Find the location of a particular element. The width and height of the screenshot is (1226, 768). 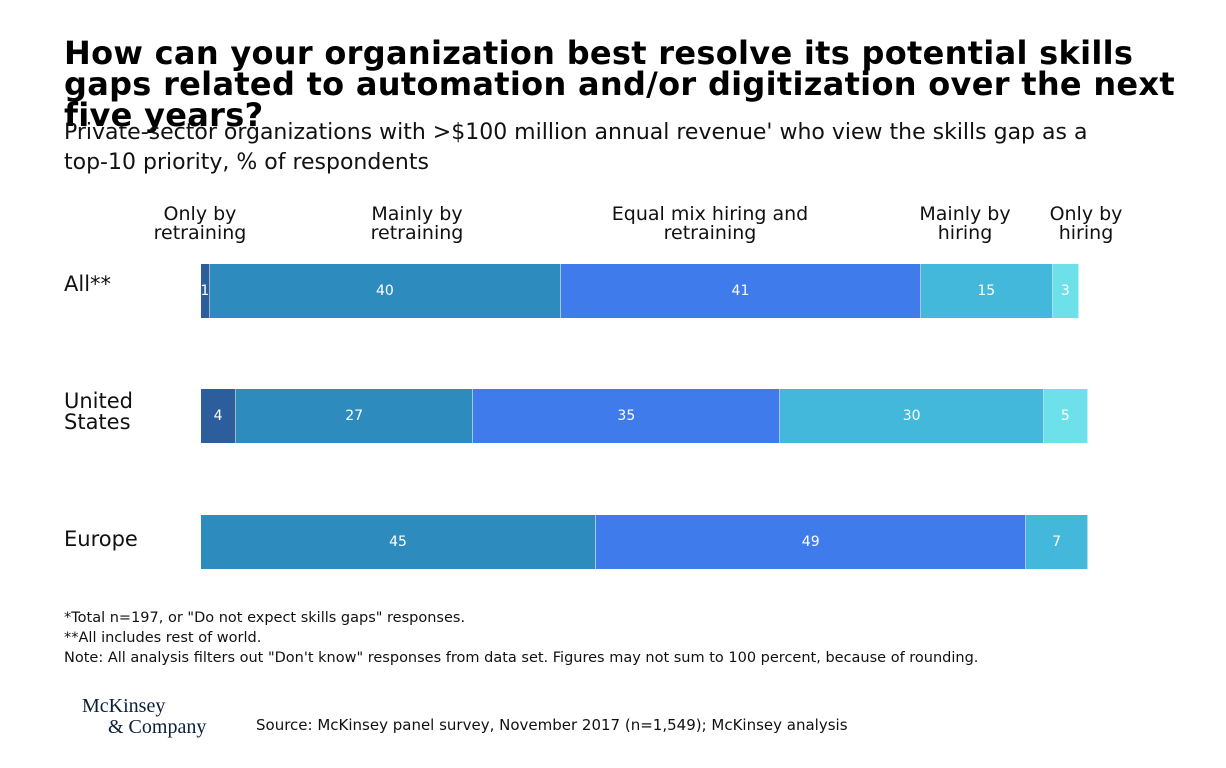

bar-segment-equal-mix: 35 is located at coordinates (627, 416).